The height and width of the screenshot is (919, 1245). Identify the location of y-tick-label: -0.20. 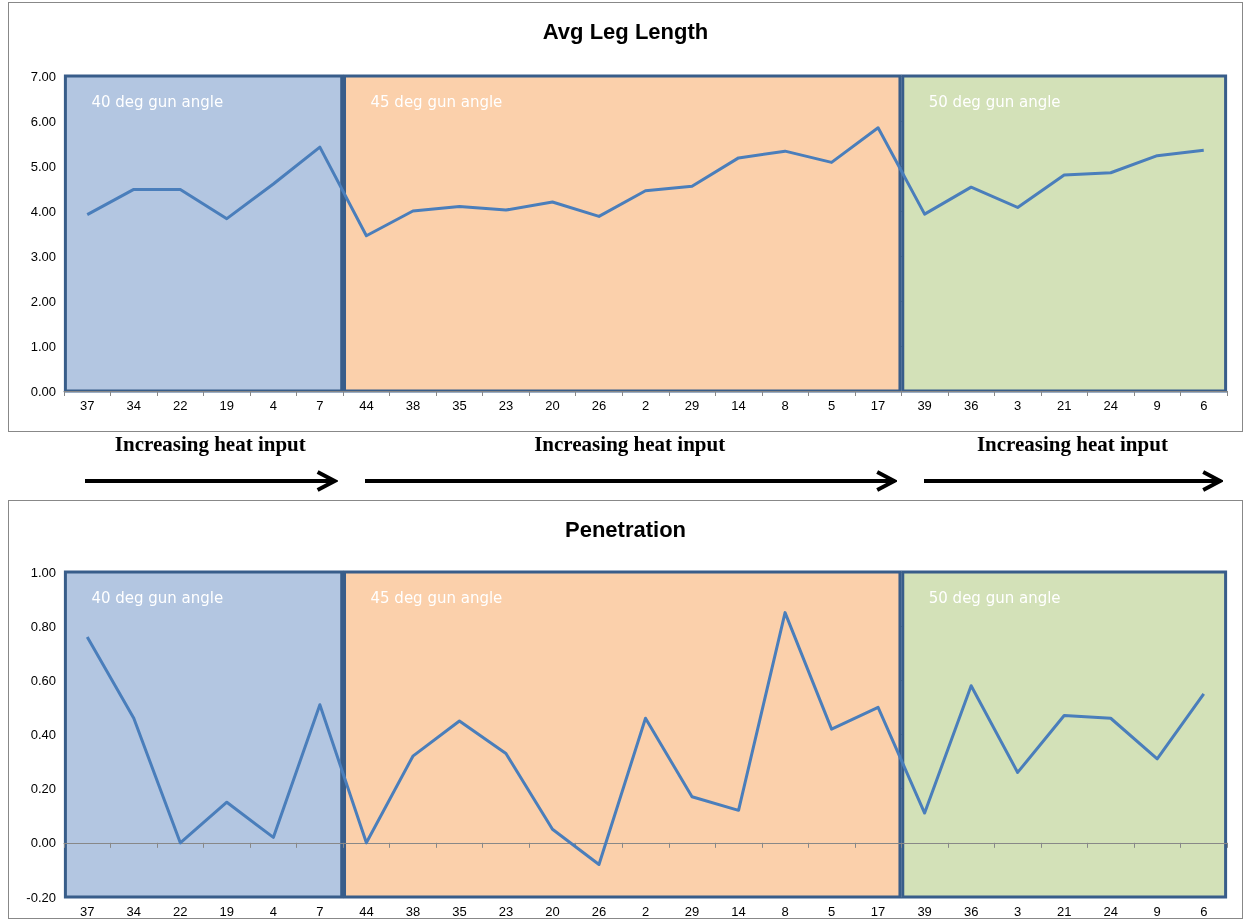
(41, 897).